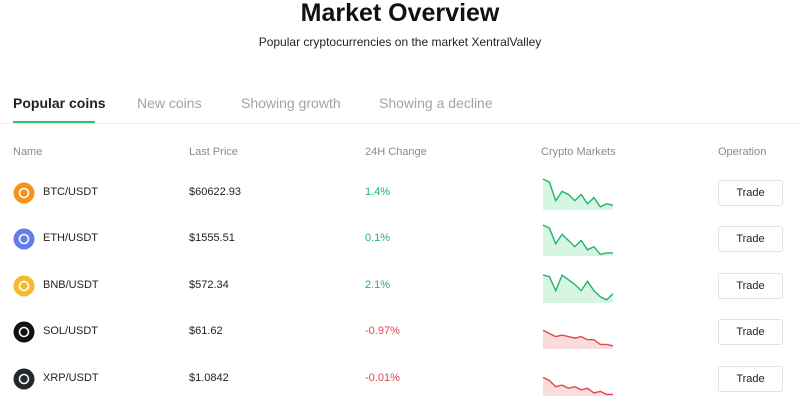  What do you see at coordinates (396, 152) in the screenshot?
I see `column-header: 24H Change` at bounding box center [396, 152].